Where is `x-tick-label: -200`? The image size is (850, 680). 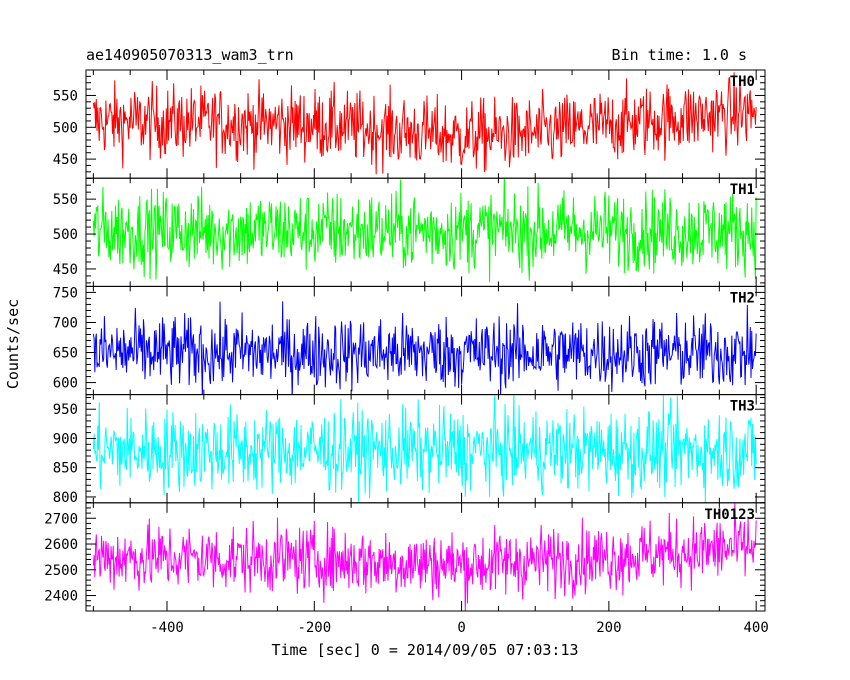
x-tick-label: -200 is located at coordinates (314, 628).